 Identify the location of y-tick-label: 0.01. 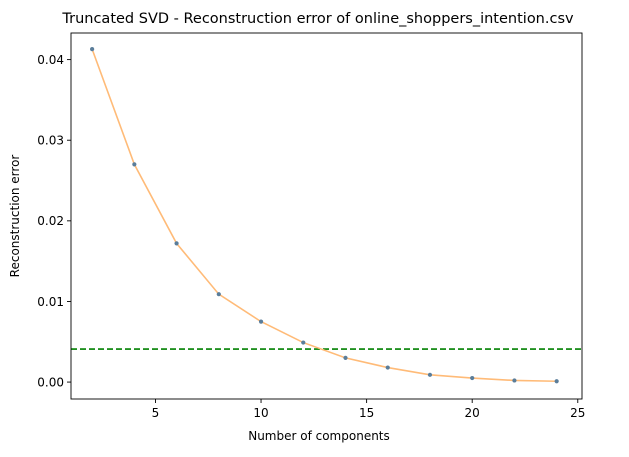
(50, 302).